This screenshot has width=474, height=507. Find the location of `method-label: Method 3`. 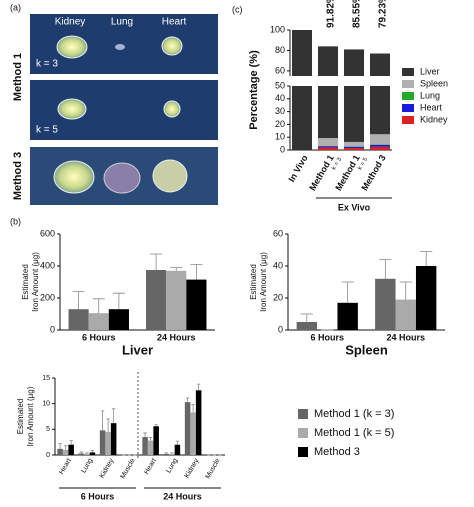

method-label: Method 3 is located at coordinates (18, 176).